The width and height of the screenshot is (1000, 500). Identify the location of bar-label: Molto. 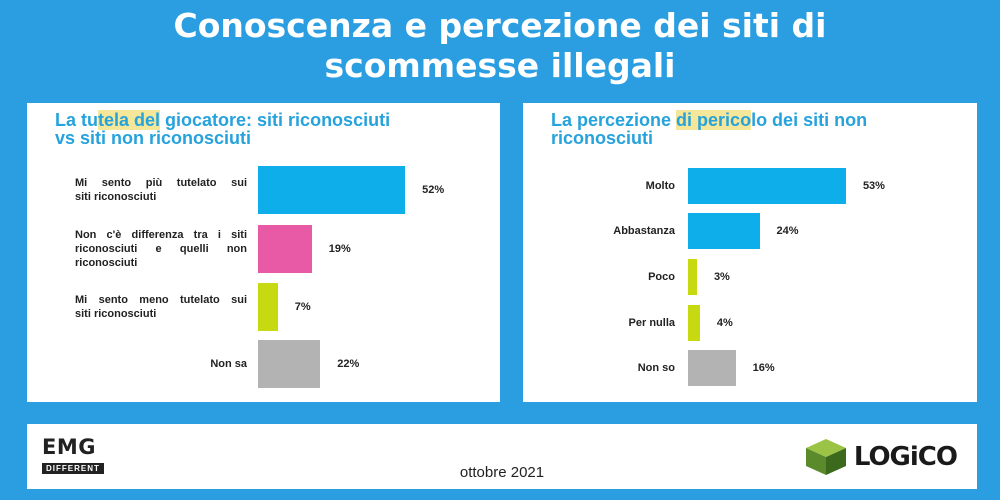
(609, 186).